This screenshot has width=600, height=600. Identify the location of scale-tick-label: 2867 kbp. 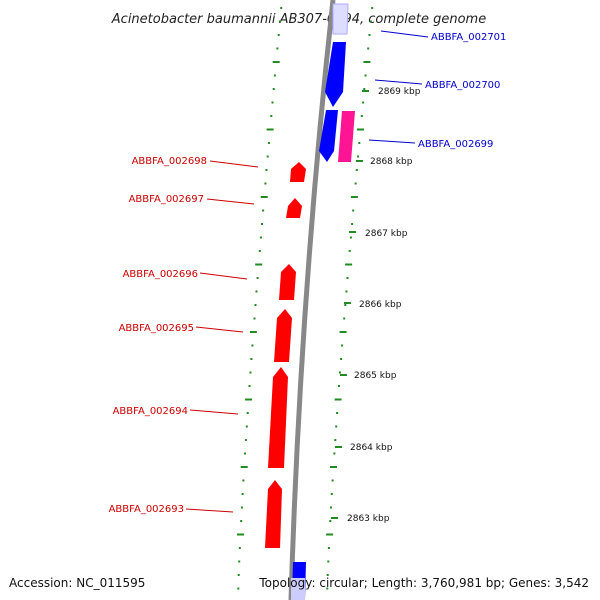
(386, 234).